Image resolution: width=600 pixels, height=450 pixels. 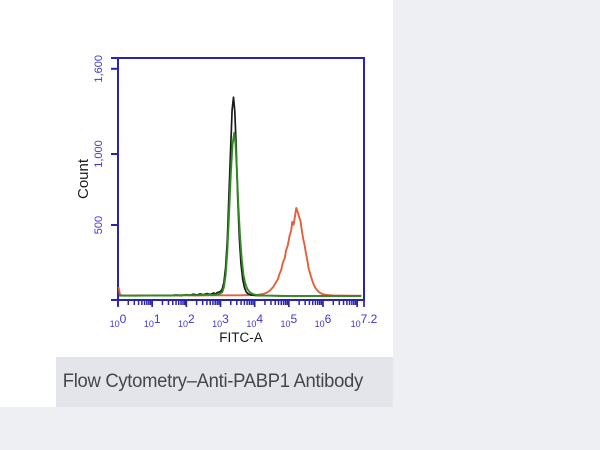 I want to click on y-tick-label: 1,600, so click(x=99, y=69).